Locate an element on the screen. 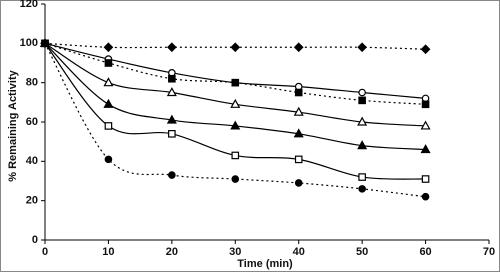 The width and height of the screenshot is (500, 272). x-tick-label: 10 is located at coordinates (108, 252).